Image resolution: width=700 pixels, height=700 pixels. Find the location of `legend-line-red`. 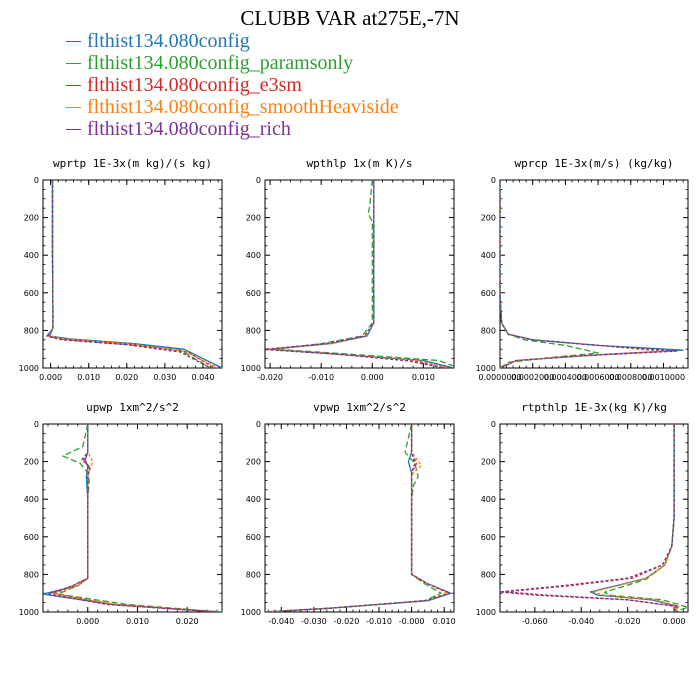

legend-line-red is located at coordinates (73, 85).